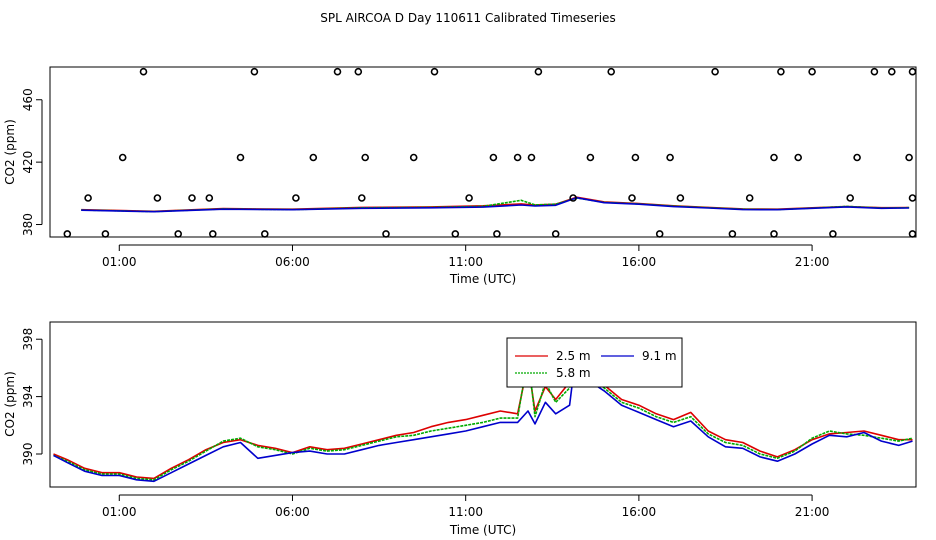  What do you see at coordinates (10, 152) in the screenshot?
I see `top-y-axis-label: CO2 (ppm)` at bounding box center [10, 152].